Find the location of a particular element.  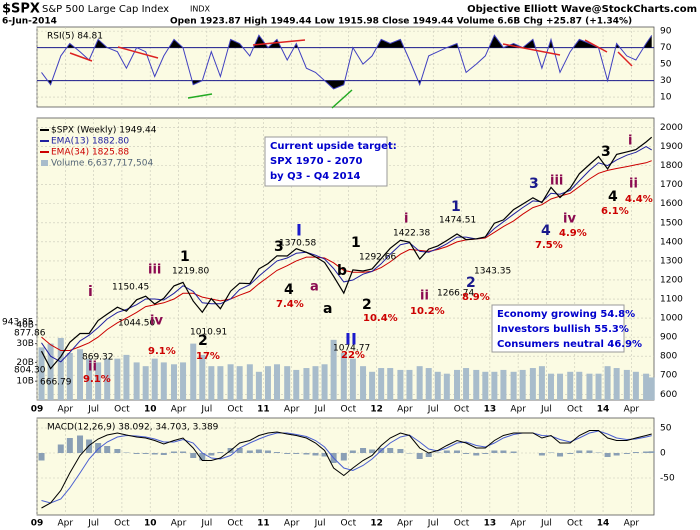

y-tick-label: 800 is located at coordinates (668, 357).